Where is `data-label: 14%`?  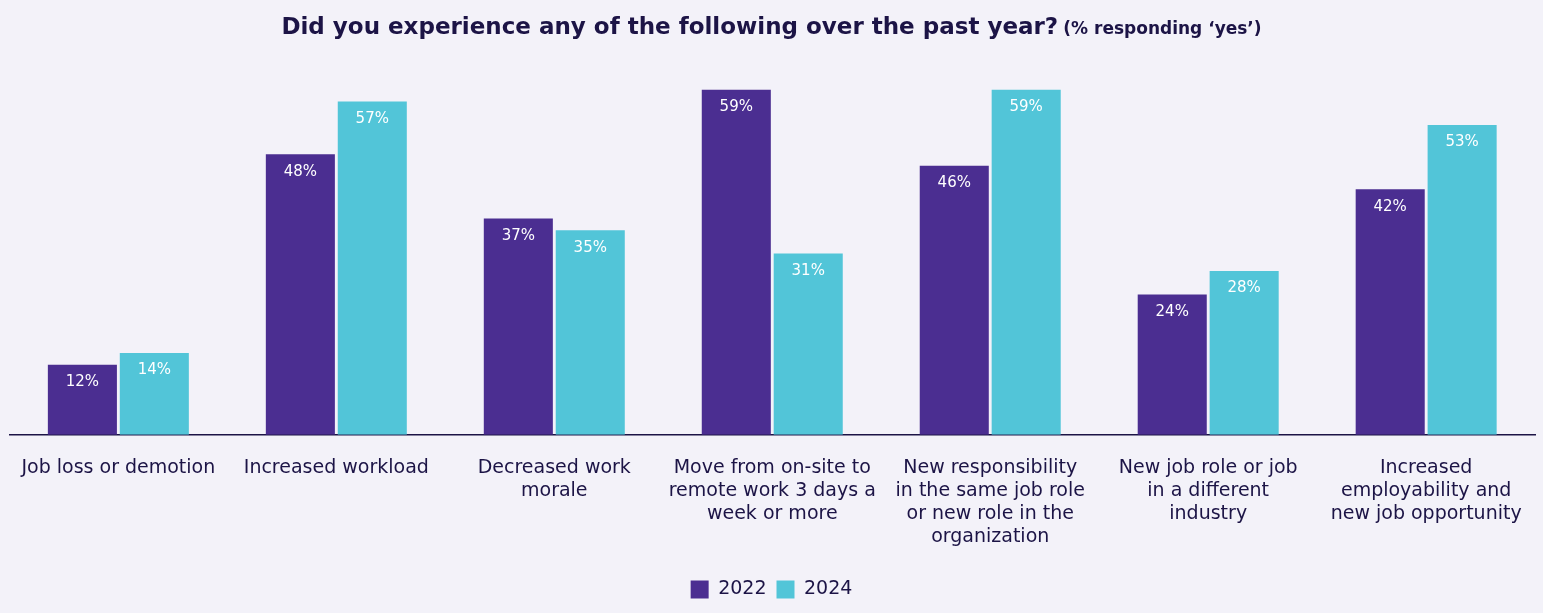 data-label: 14% is located at coordinates (154, 369).